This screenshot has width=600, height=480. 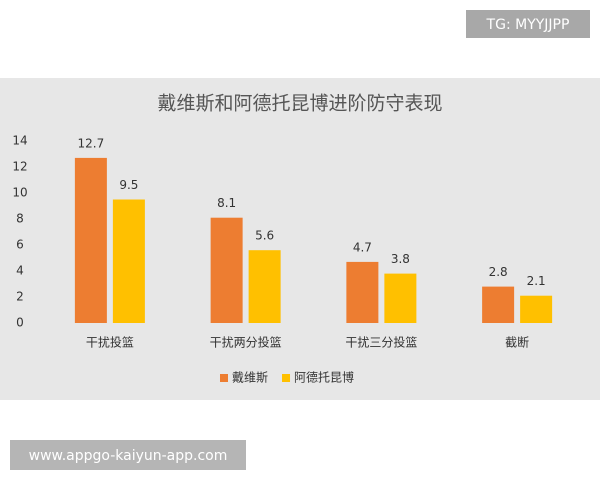 What do you see at coordinates (91, 143) in the screenshot?
I see `value-label: 12.7` at bounding box center [91, 143].